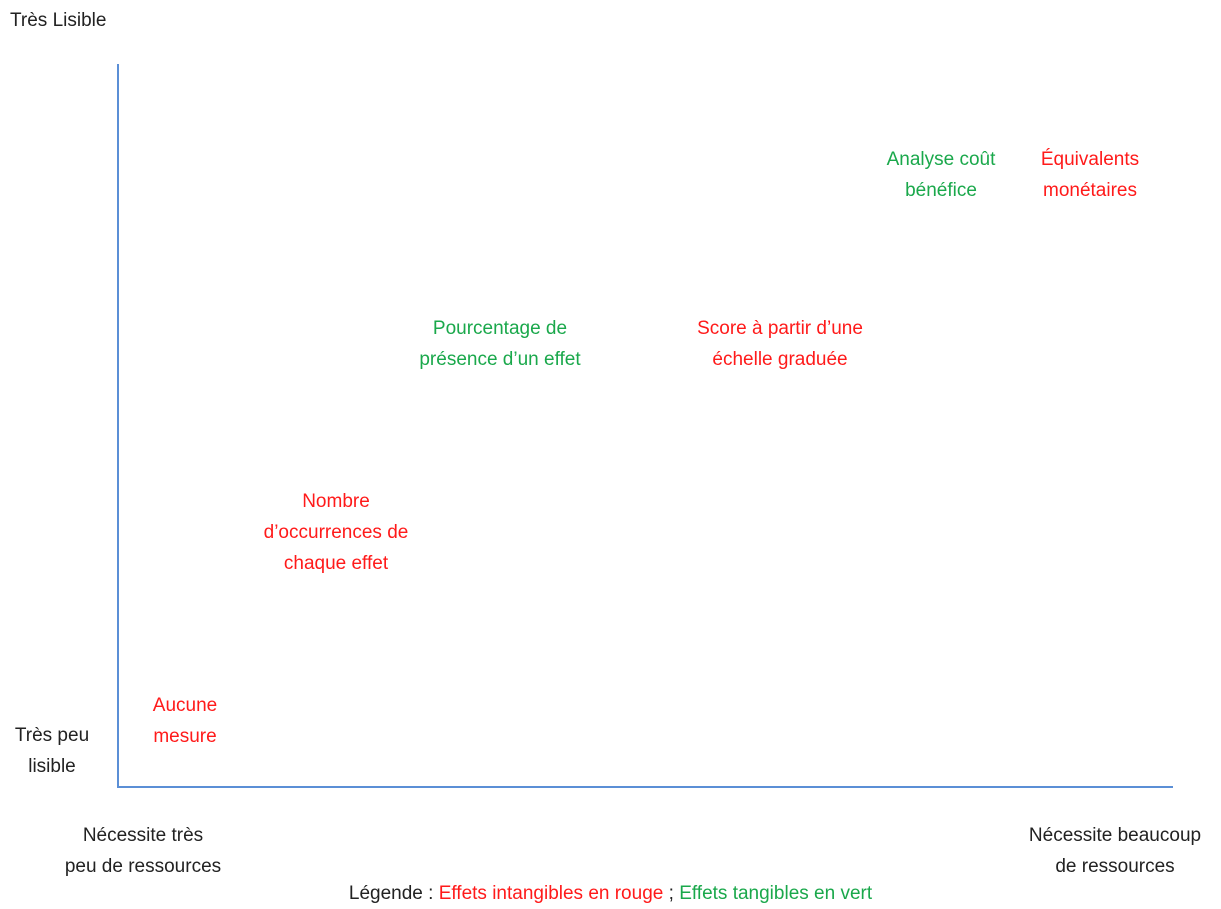  I want to click on item-nombre-occurrences: Nombre d’occurrences de chaque effet, so click(336, 532).